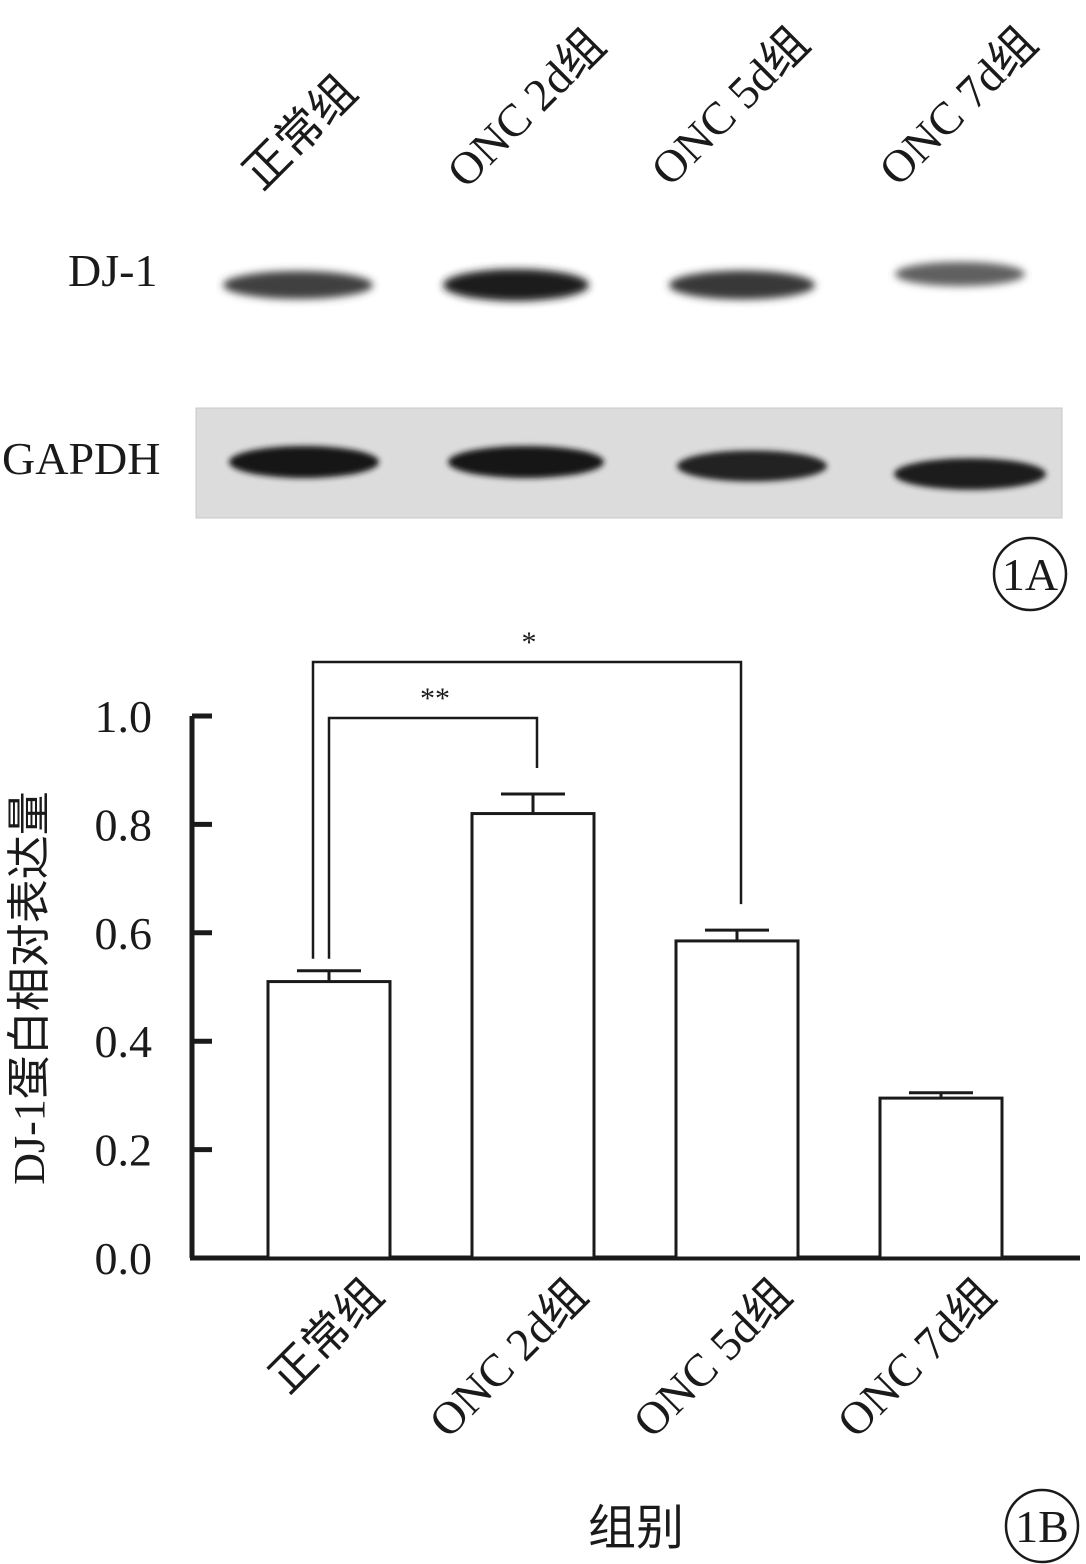 The height and width of the screenshot is (1564, 1086). Describe the element at coordinates (124, 1258) in the screenshot. I see `y-tick-label: 0.0` at that location.